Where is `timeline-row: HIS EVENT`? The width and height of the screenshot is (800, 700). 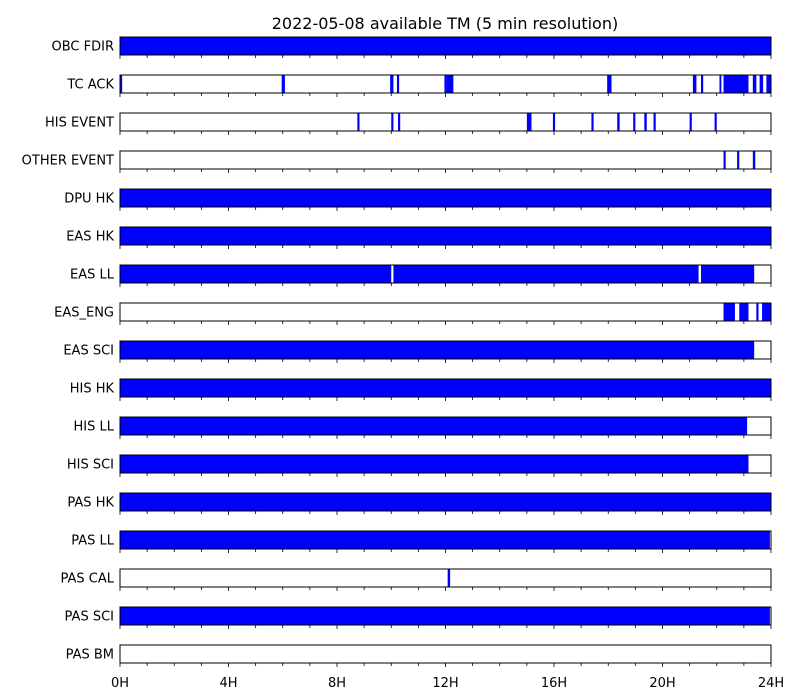
timeline-row: HIS EVENT is located at coordinates (408, 123).